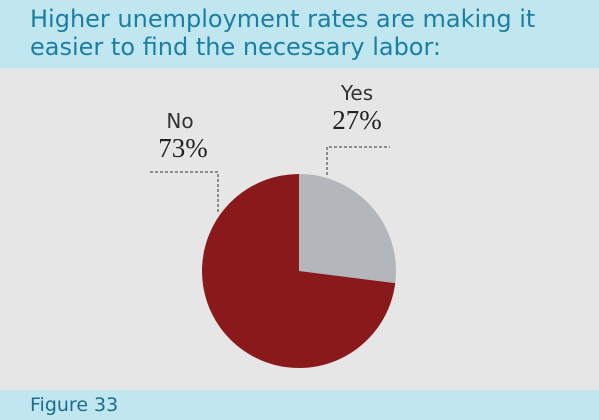 Image resolution: width=599 pixels, height=420 pixels. What do you see at coordinates (356, 93) in the screenshot?
I see `slice-label: Yes` at bounding box center [356, 93].